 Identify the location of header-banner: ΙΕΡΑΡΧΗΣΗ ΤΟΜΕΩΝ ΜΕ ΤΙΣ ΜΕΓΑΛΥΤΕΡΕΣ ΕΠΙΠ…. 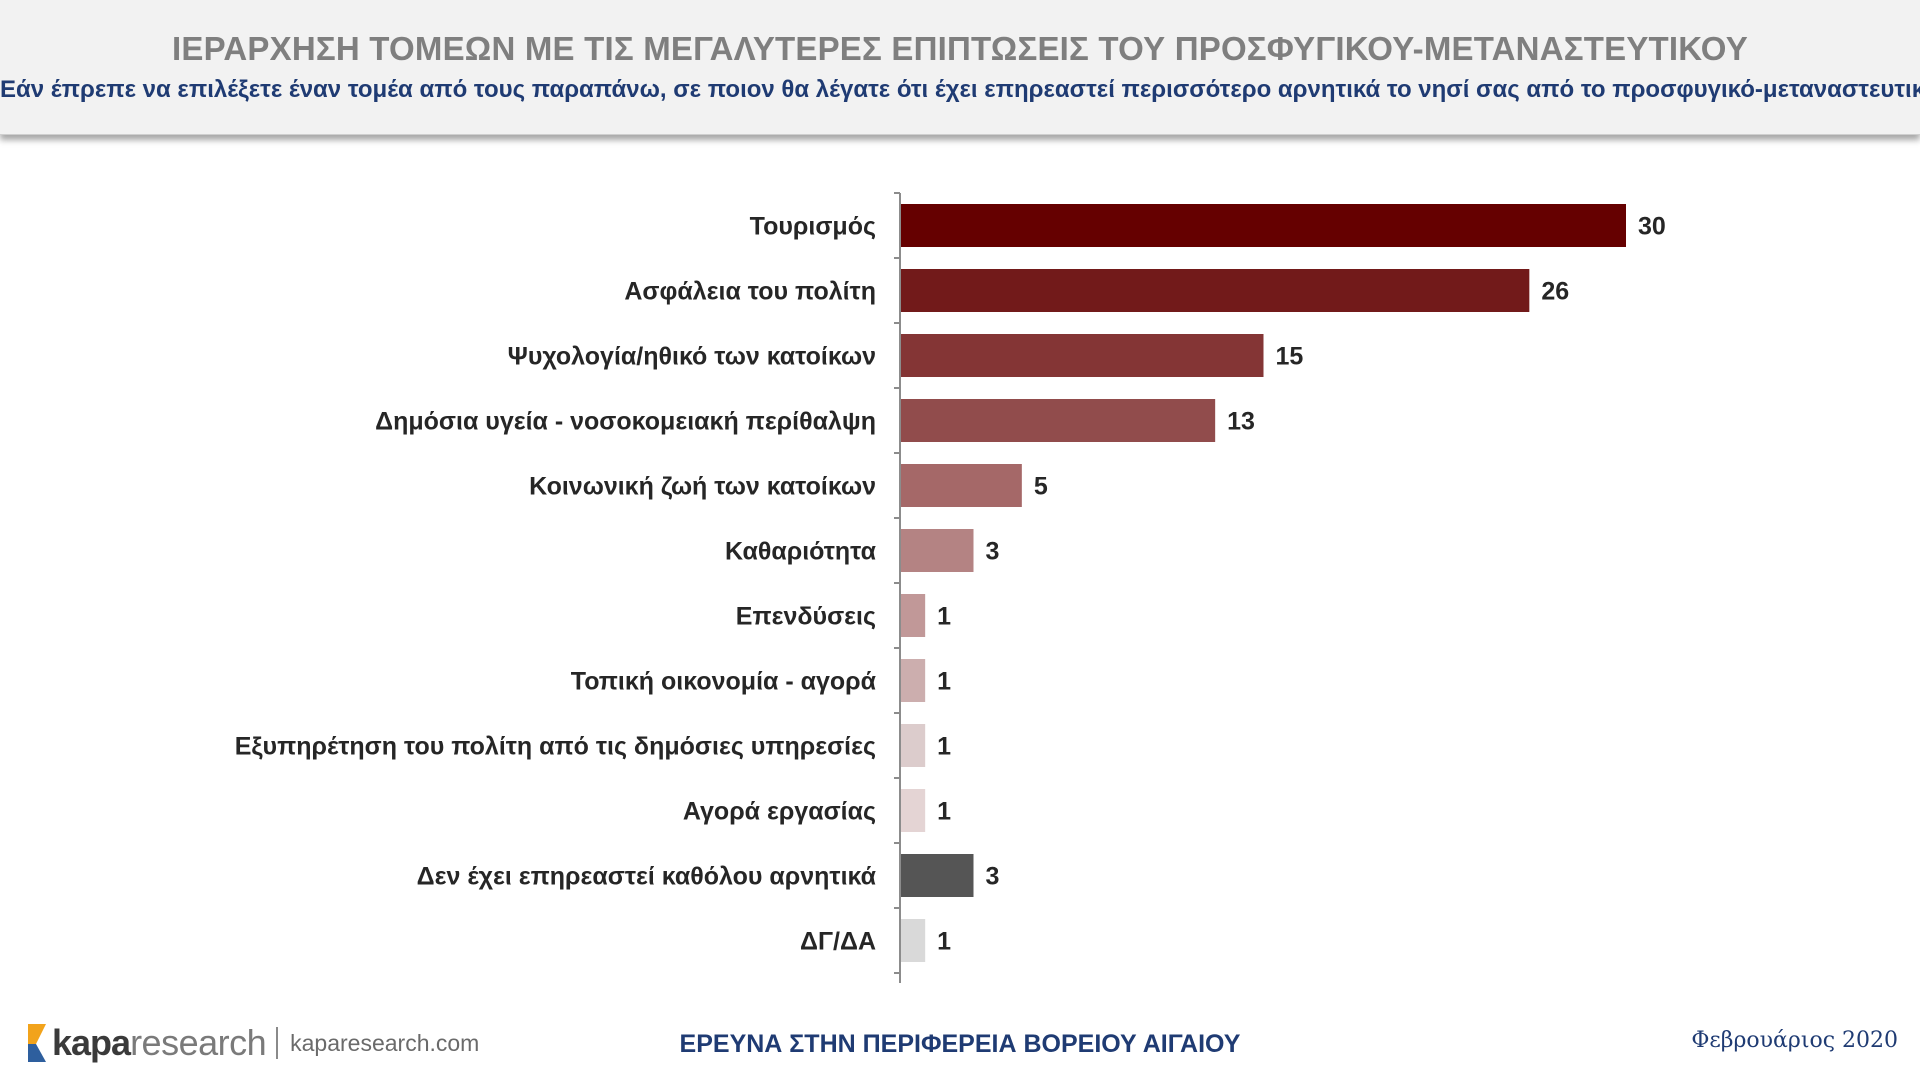
(960, 67).